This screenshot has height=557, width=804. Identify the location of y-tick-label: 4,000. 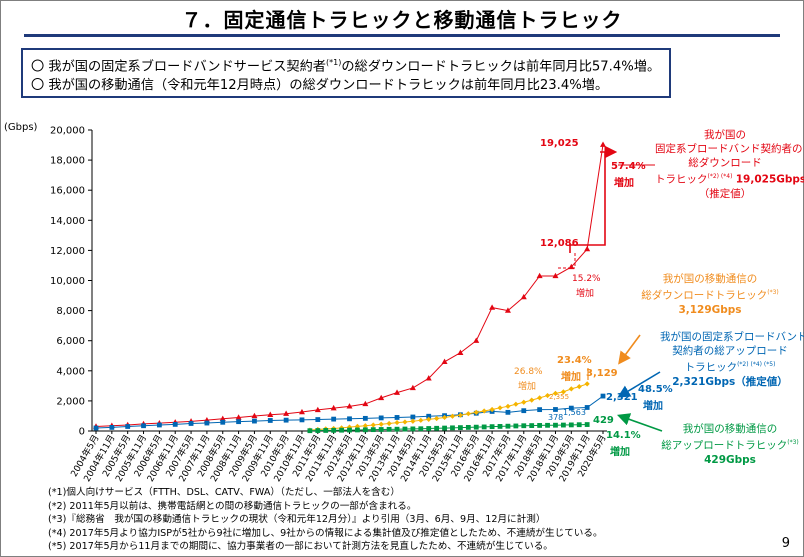
(70, 371).